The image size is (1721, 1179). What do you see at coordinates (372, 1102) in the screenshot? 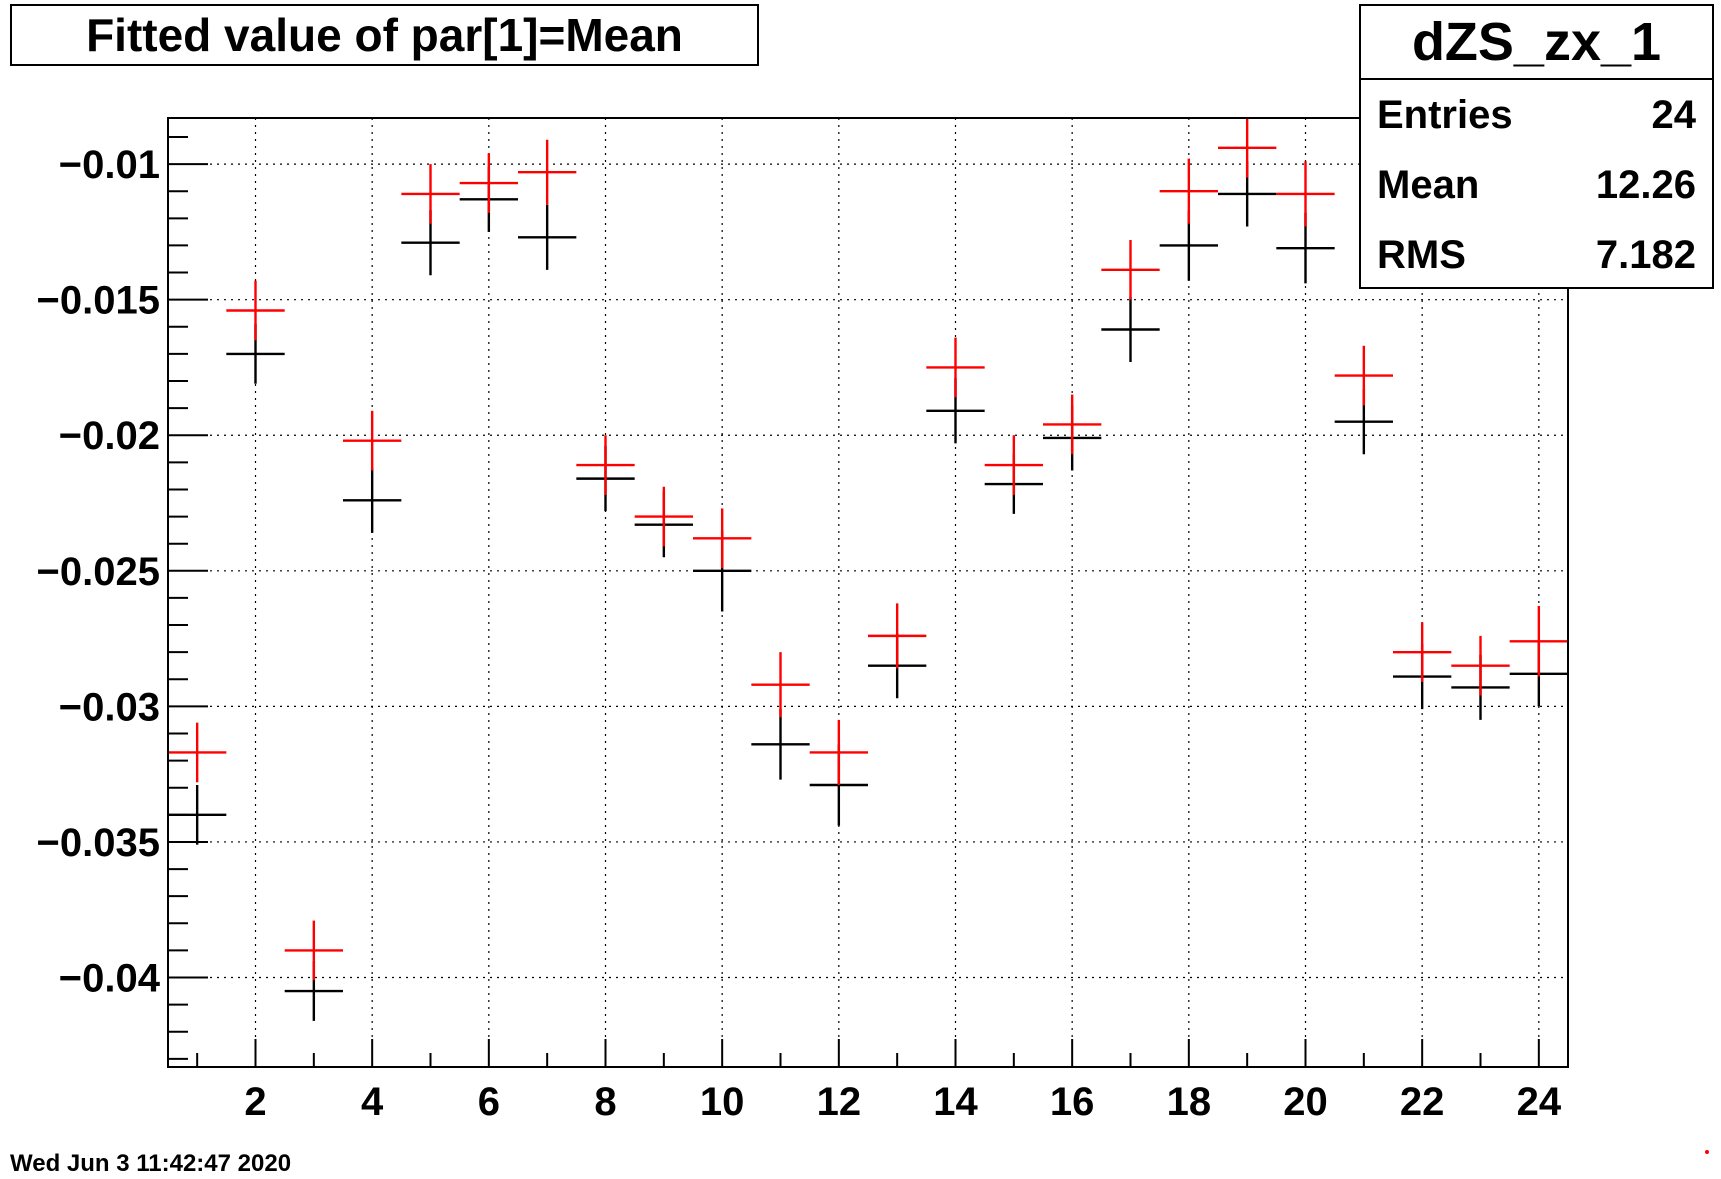
I see `x-tick-label: 4` at bounding box center [372, 1102].